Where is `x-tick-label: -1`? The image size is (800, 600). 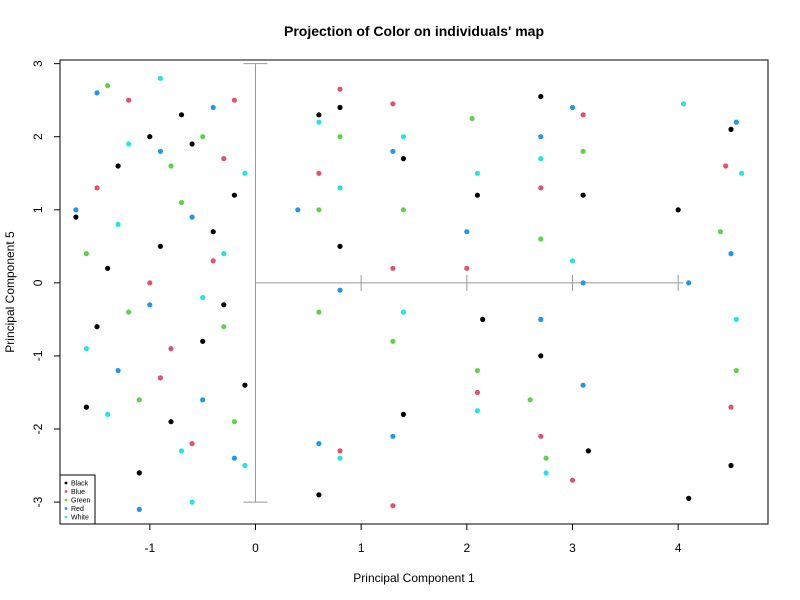
x-tick-label: -1 is located at coordinates (149, 548).